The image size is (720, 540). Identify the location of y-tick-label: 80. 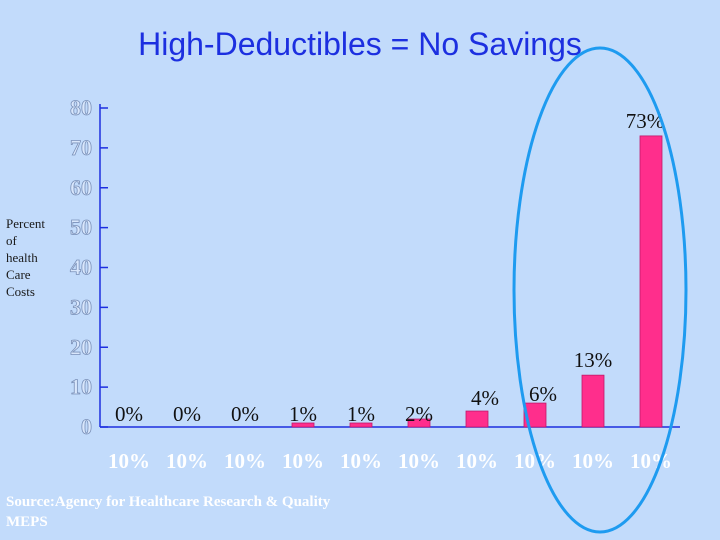
(81, 107).